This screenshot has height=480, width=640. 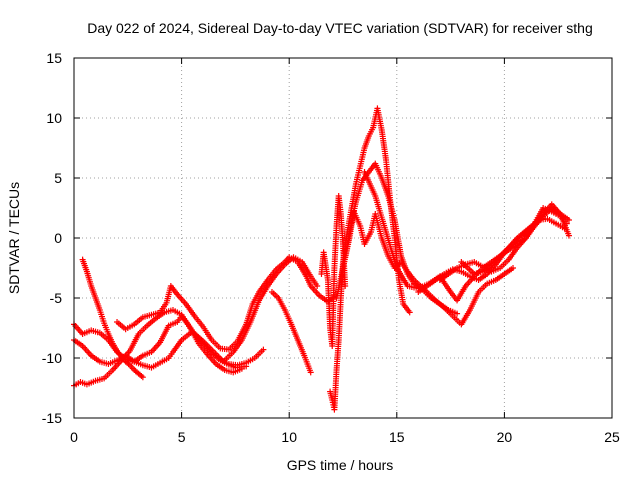 I want to click on y-axis-label: SDTVAR / TECUs, so click(x=14, y=238).